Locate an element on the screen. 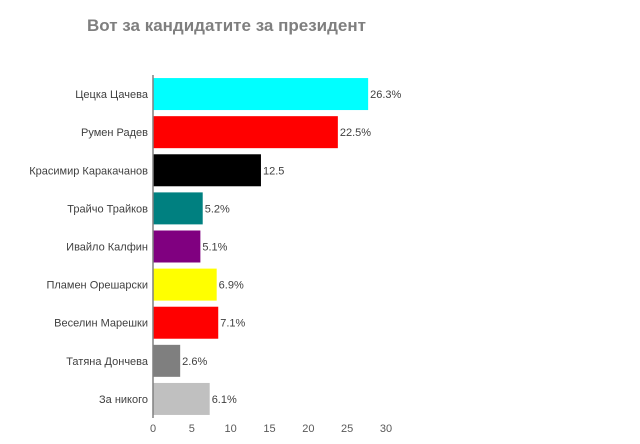 Image resolution: width=640 pixels, height=444 pixels. chart-title: Вот за кандидатите за президент is located at coordinates (226, 25).